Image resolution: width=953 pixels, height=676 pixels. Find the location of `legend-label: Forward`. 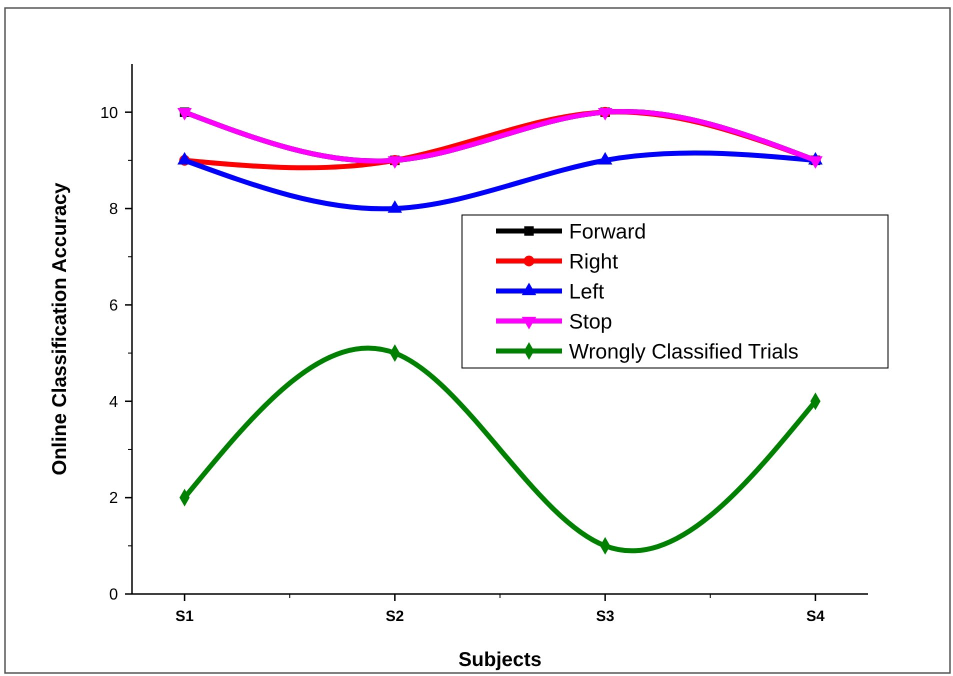

legend-label: Forward is located at coordinates (607, 232).